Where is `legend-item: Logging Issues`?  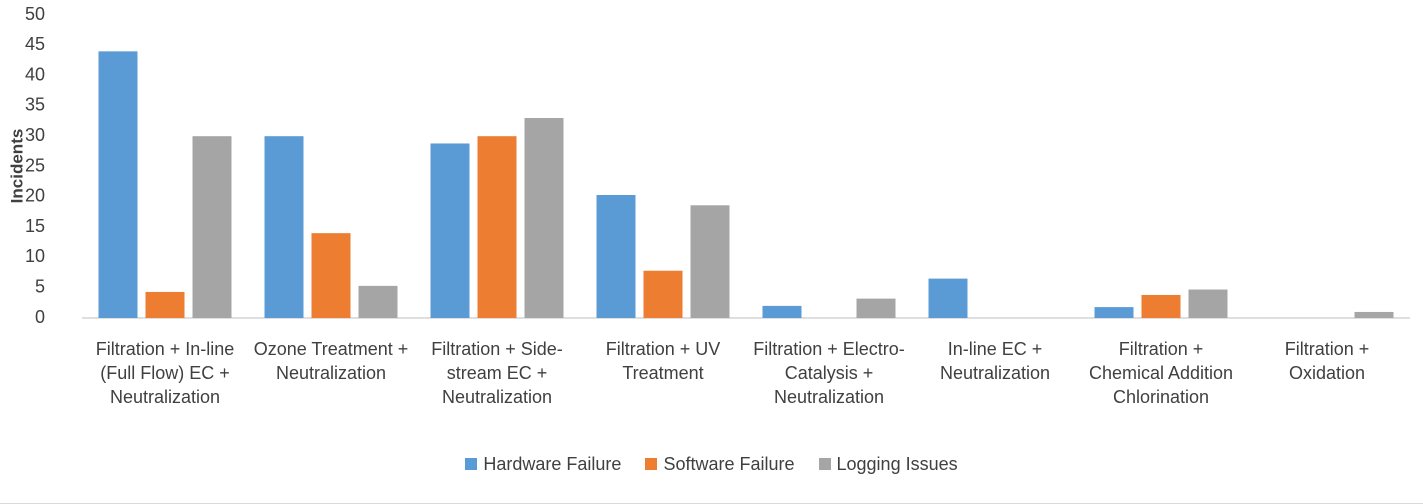 legend-item: Logging Issues is located at coordinates (888, 464).